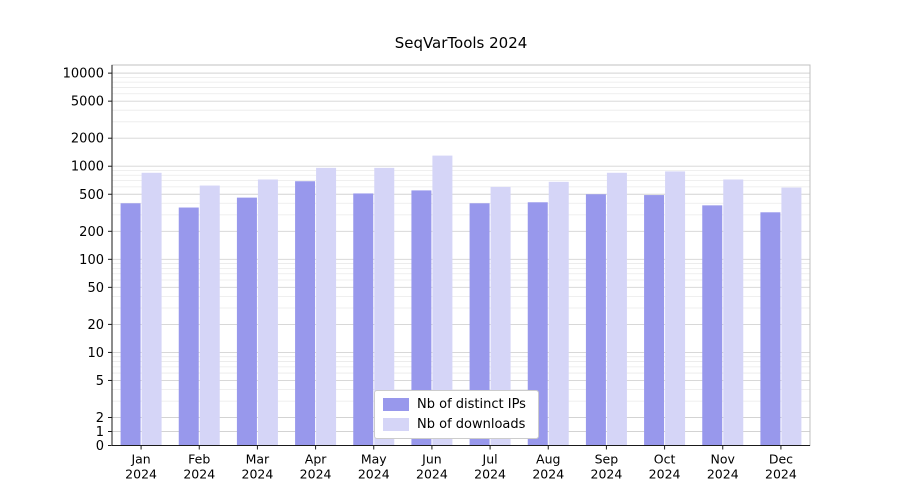 The height and width of the screenshot is (500, 900). What do you see at coordinates (91, 195) in the screenshot?
I see `y-tick-label: 500` at bounding box center [91, 195].